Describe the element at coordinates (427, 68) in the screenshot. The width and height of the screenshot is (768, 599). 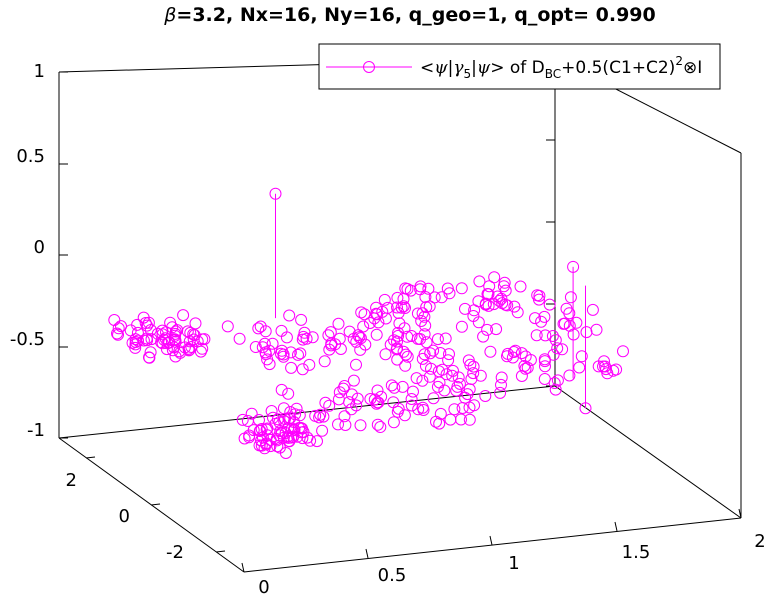
I see `legend-prefix: <` at that location.